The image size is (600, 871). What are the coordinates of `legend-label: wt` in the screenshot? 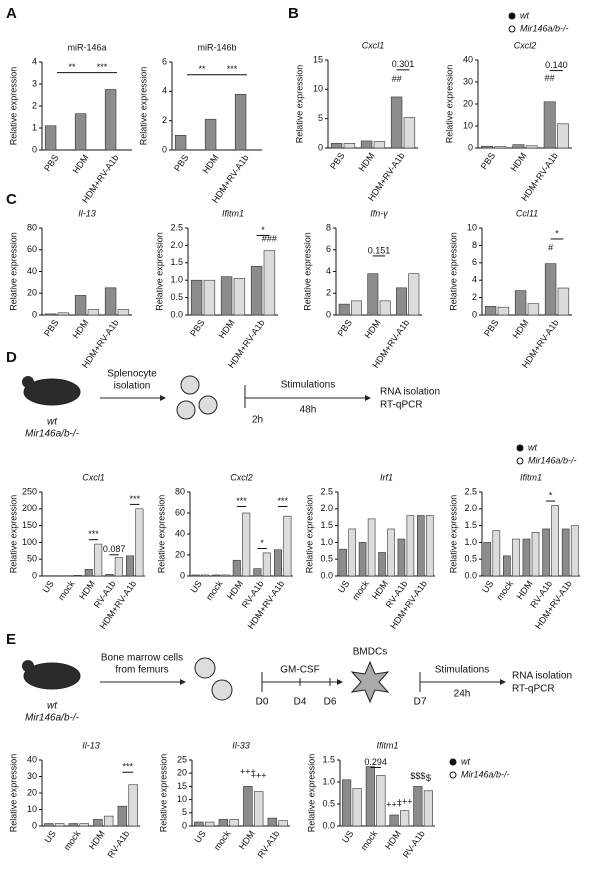 It's located at (465, 761).